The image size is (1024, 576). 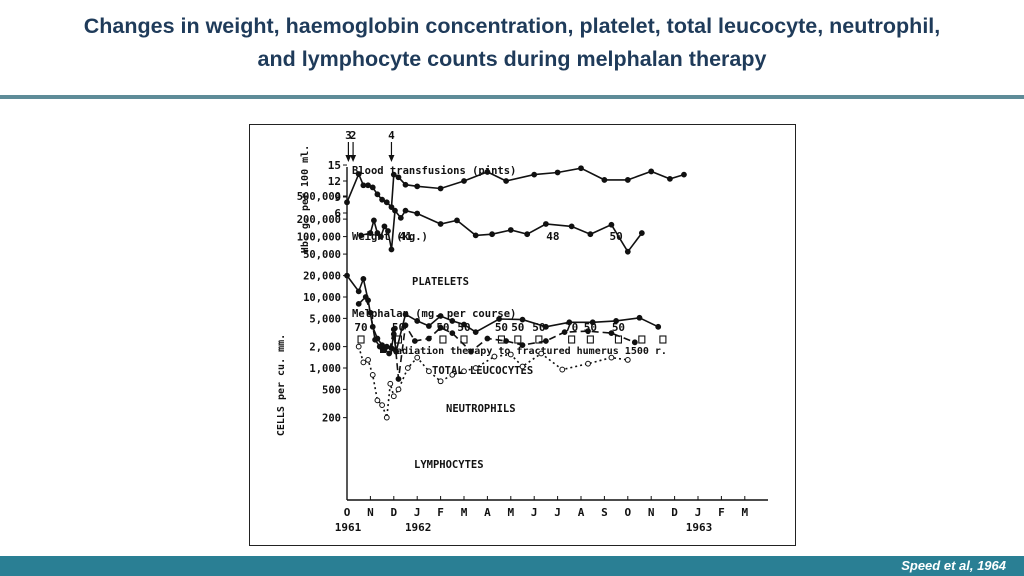 What do you see at coordinates (604, 512) in the screenshot?
I see `month-label: S` at bounding box center [604, 512].